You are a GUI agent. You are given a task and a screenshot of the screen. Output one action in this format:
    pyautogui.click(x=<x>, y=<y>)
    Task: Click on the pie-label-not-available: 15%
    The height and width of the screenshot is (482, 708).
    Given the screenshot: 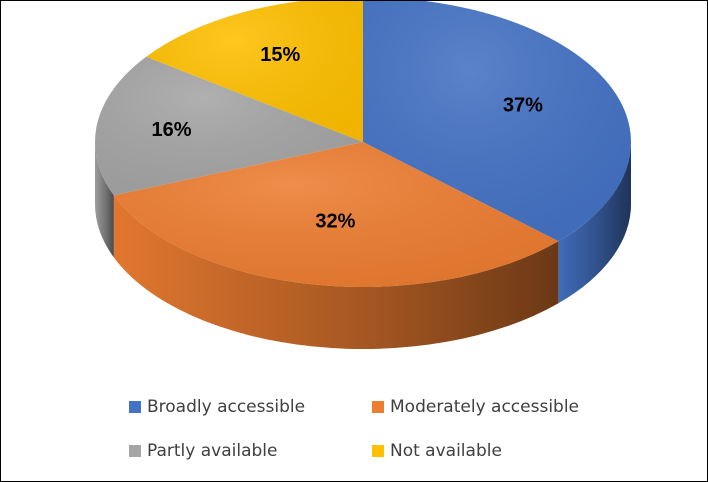 What is the action you would take?
    pyautogui.click(x=280, y=55)
    